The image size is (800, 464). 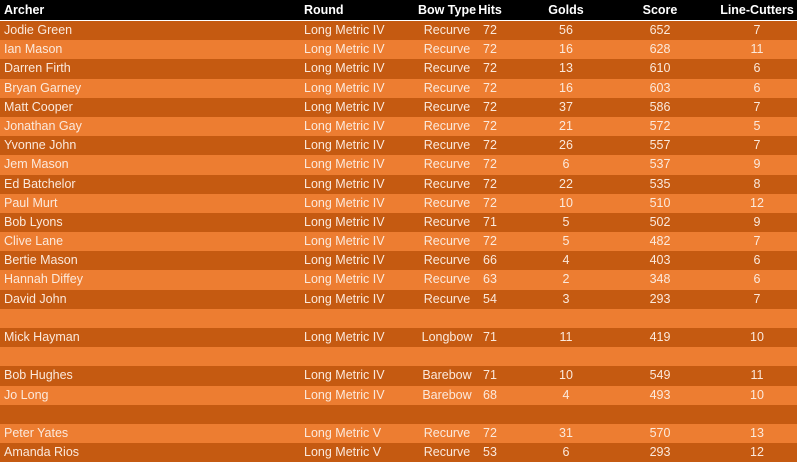 What do you see at coordinates (660, 68) in the screenshot?
I see `cell-score: 610` at bounding box center [660, 68].